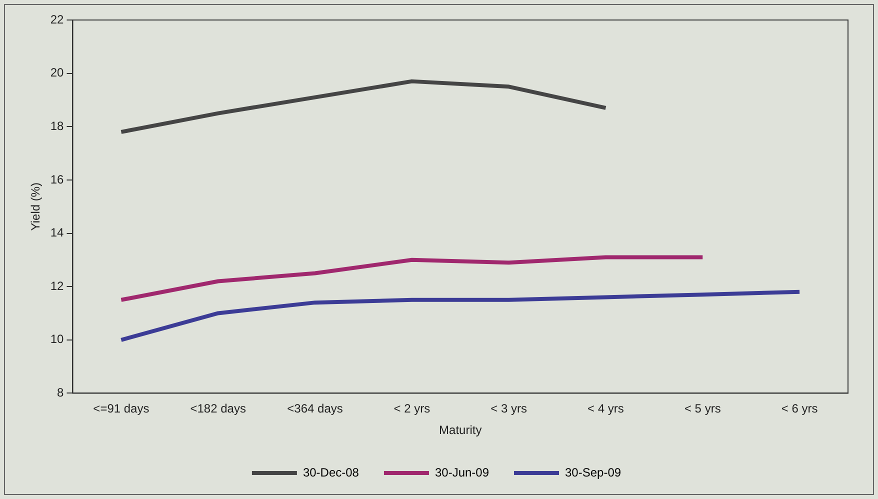  Describe the element at coordinates (57, 179) in the screenshot. I see `y-tick-label: 16` at that location.